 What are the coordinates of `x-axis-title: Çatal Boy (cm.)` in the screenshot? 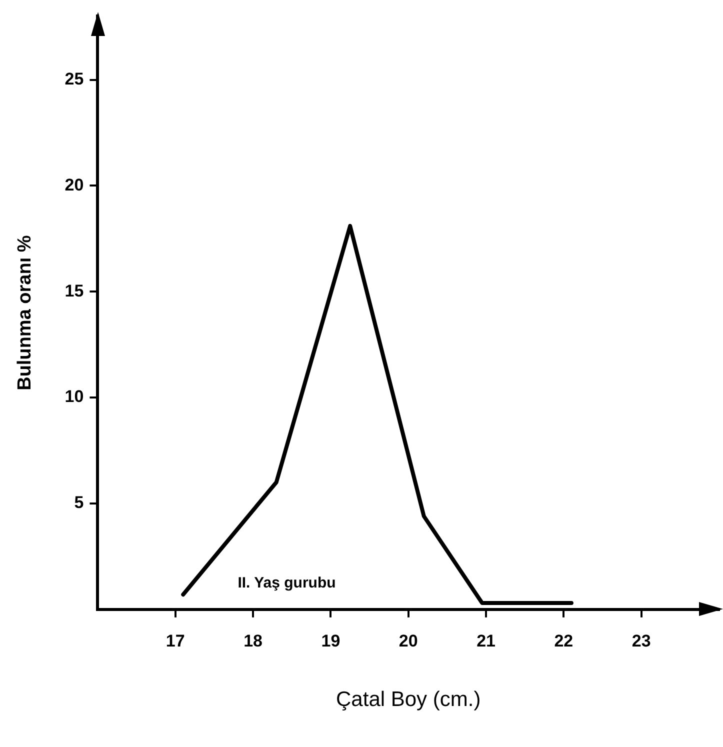 It's located at (408, 700).